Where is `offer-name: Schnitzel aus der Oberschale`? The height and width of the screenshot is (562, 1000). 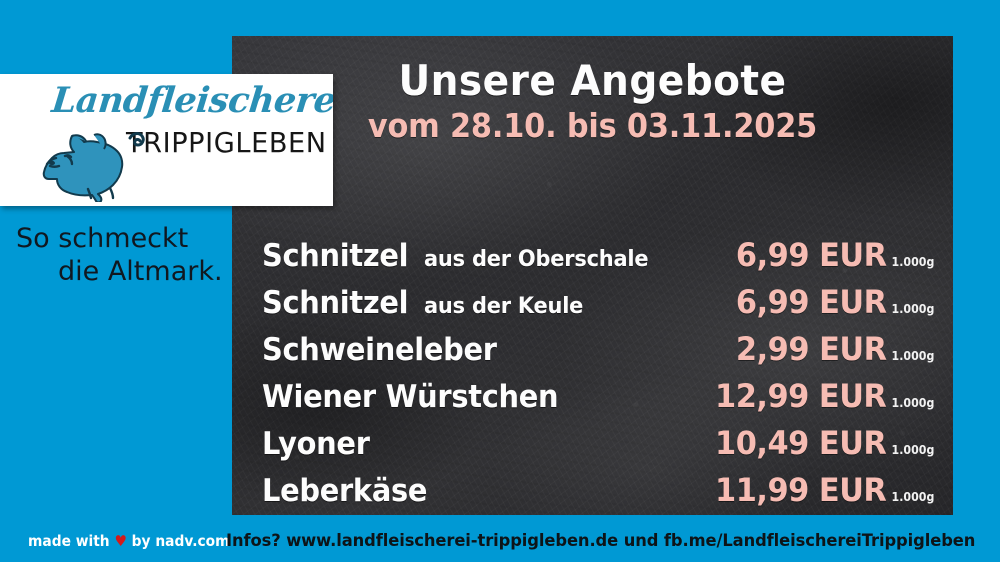 offer-name: Schnitzel aus der Oberschale is located at coordinates (495, 256).